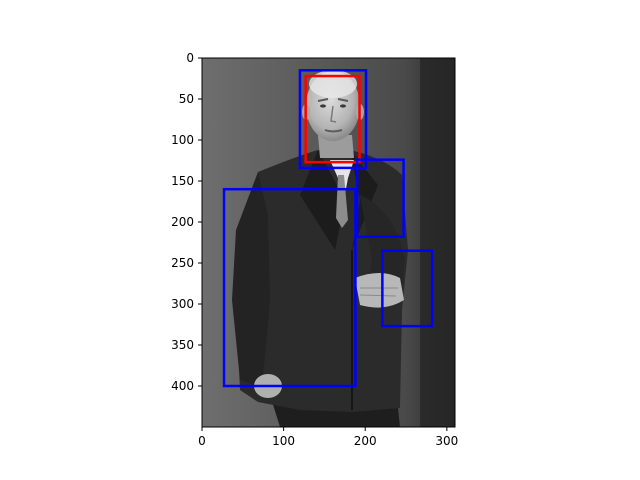 The width and height of the screenshot is (640, 480). Describe the element at coordinates (190, 58) in the screenshot. I see `y-tick-label: 0` at that location.